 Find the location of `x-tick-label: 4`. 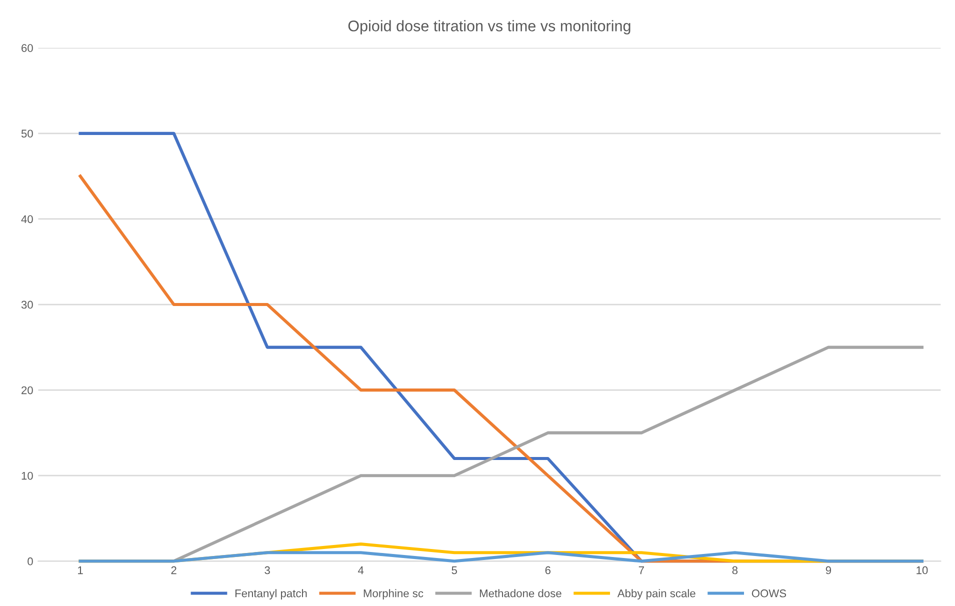

x-tick-label: 4 is located at coordinates (361, 570).